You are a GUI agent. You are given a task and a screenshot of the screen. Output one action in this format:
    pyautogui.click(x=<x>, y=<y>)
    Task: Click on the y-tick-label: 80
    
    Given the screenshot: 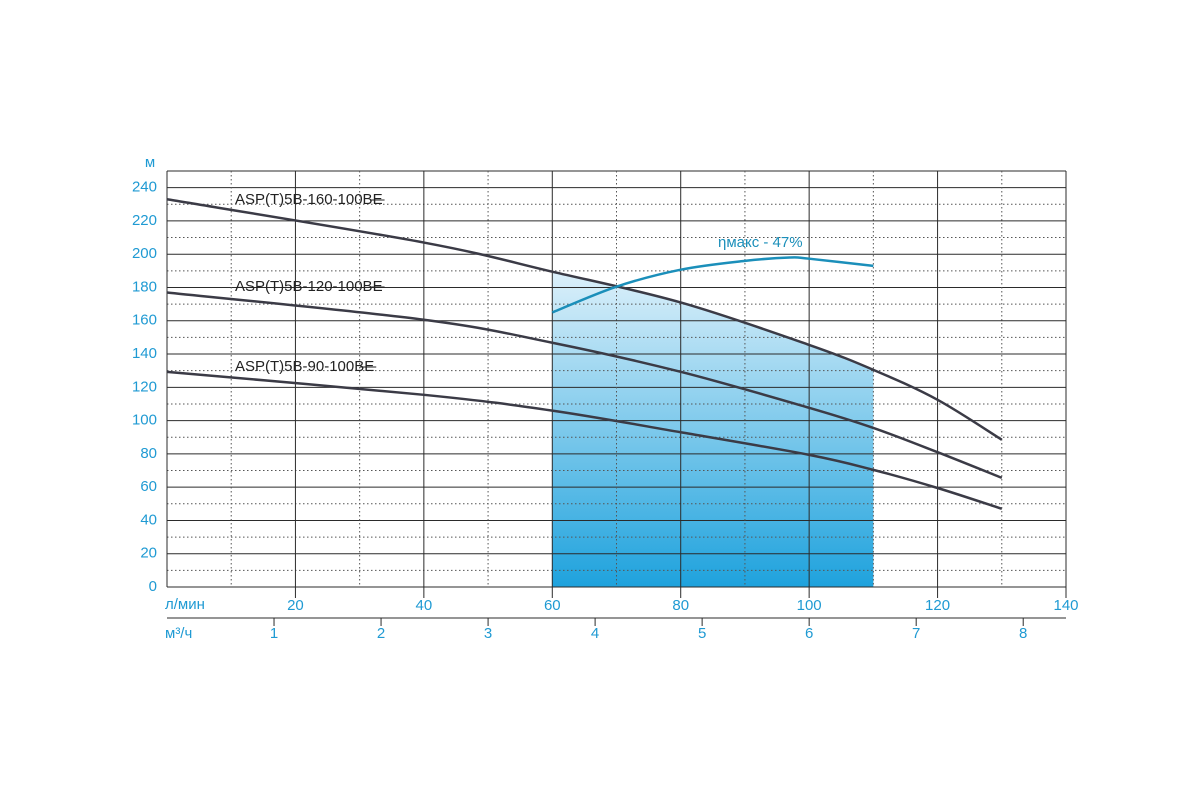 What is the action you would take?
    pyautogui.click(x=148, y=453)
    